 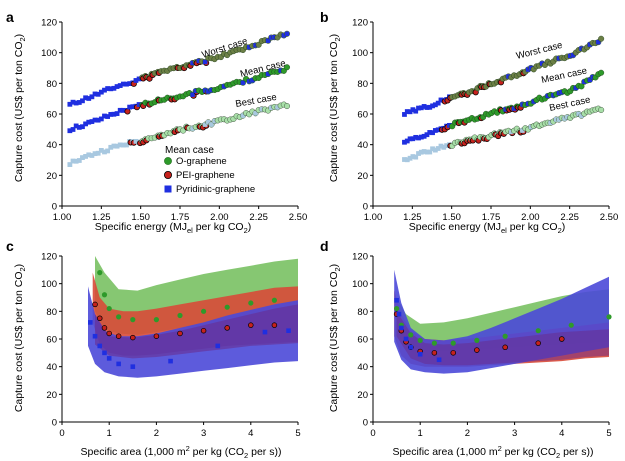 I want to click on y-tick-label: 80, so click(x=362, y=84).